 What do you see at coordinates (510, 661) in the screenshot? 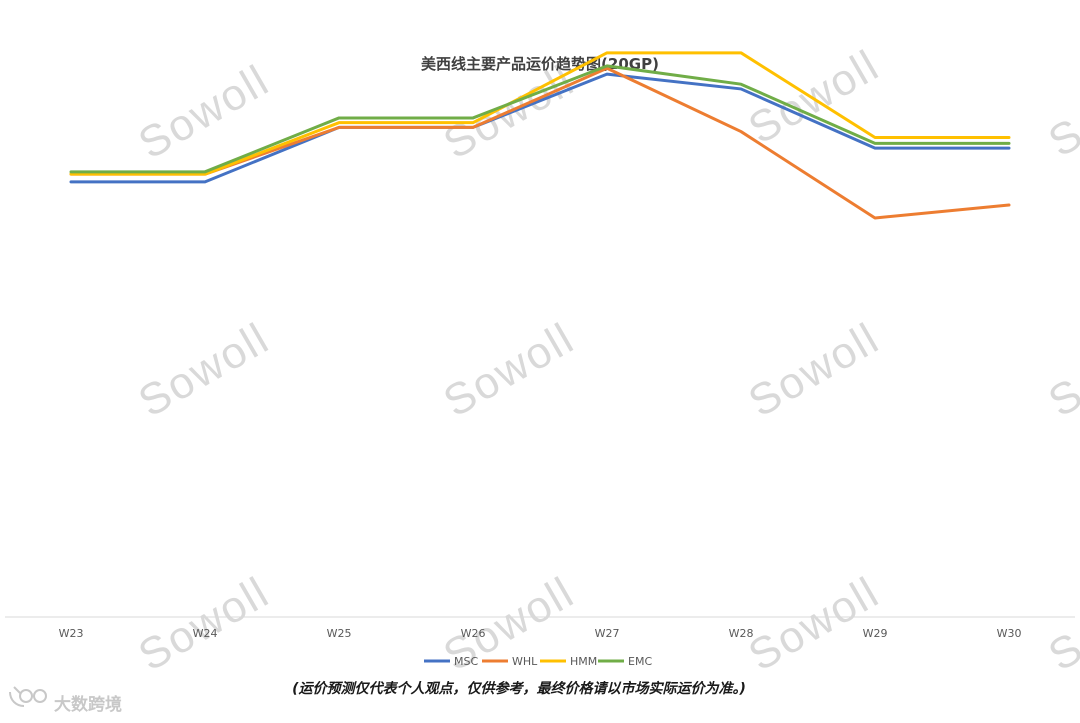
I see `legend-item-whl: WHL` at bounding box center [510, 661].